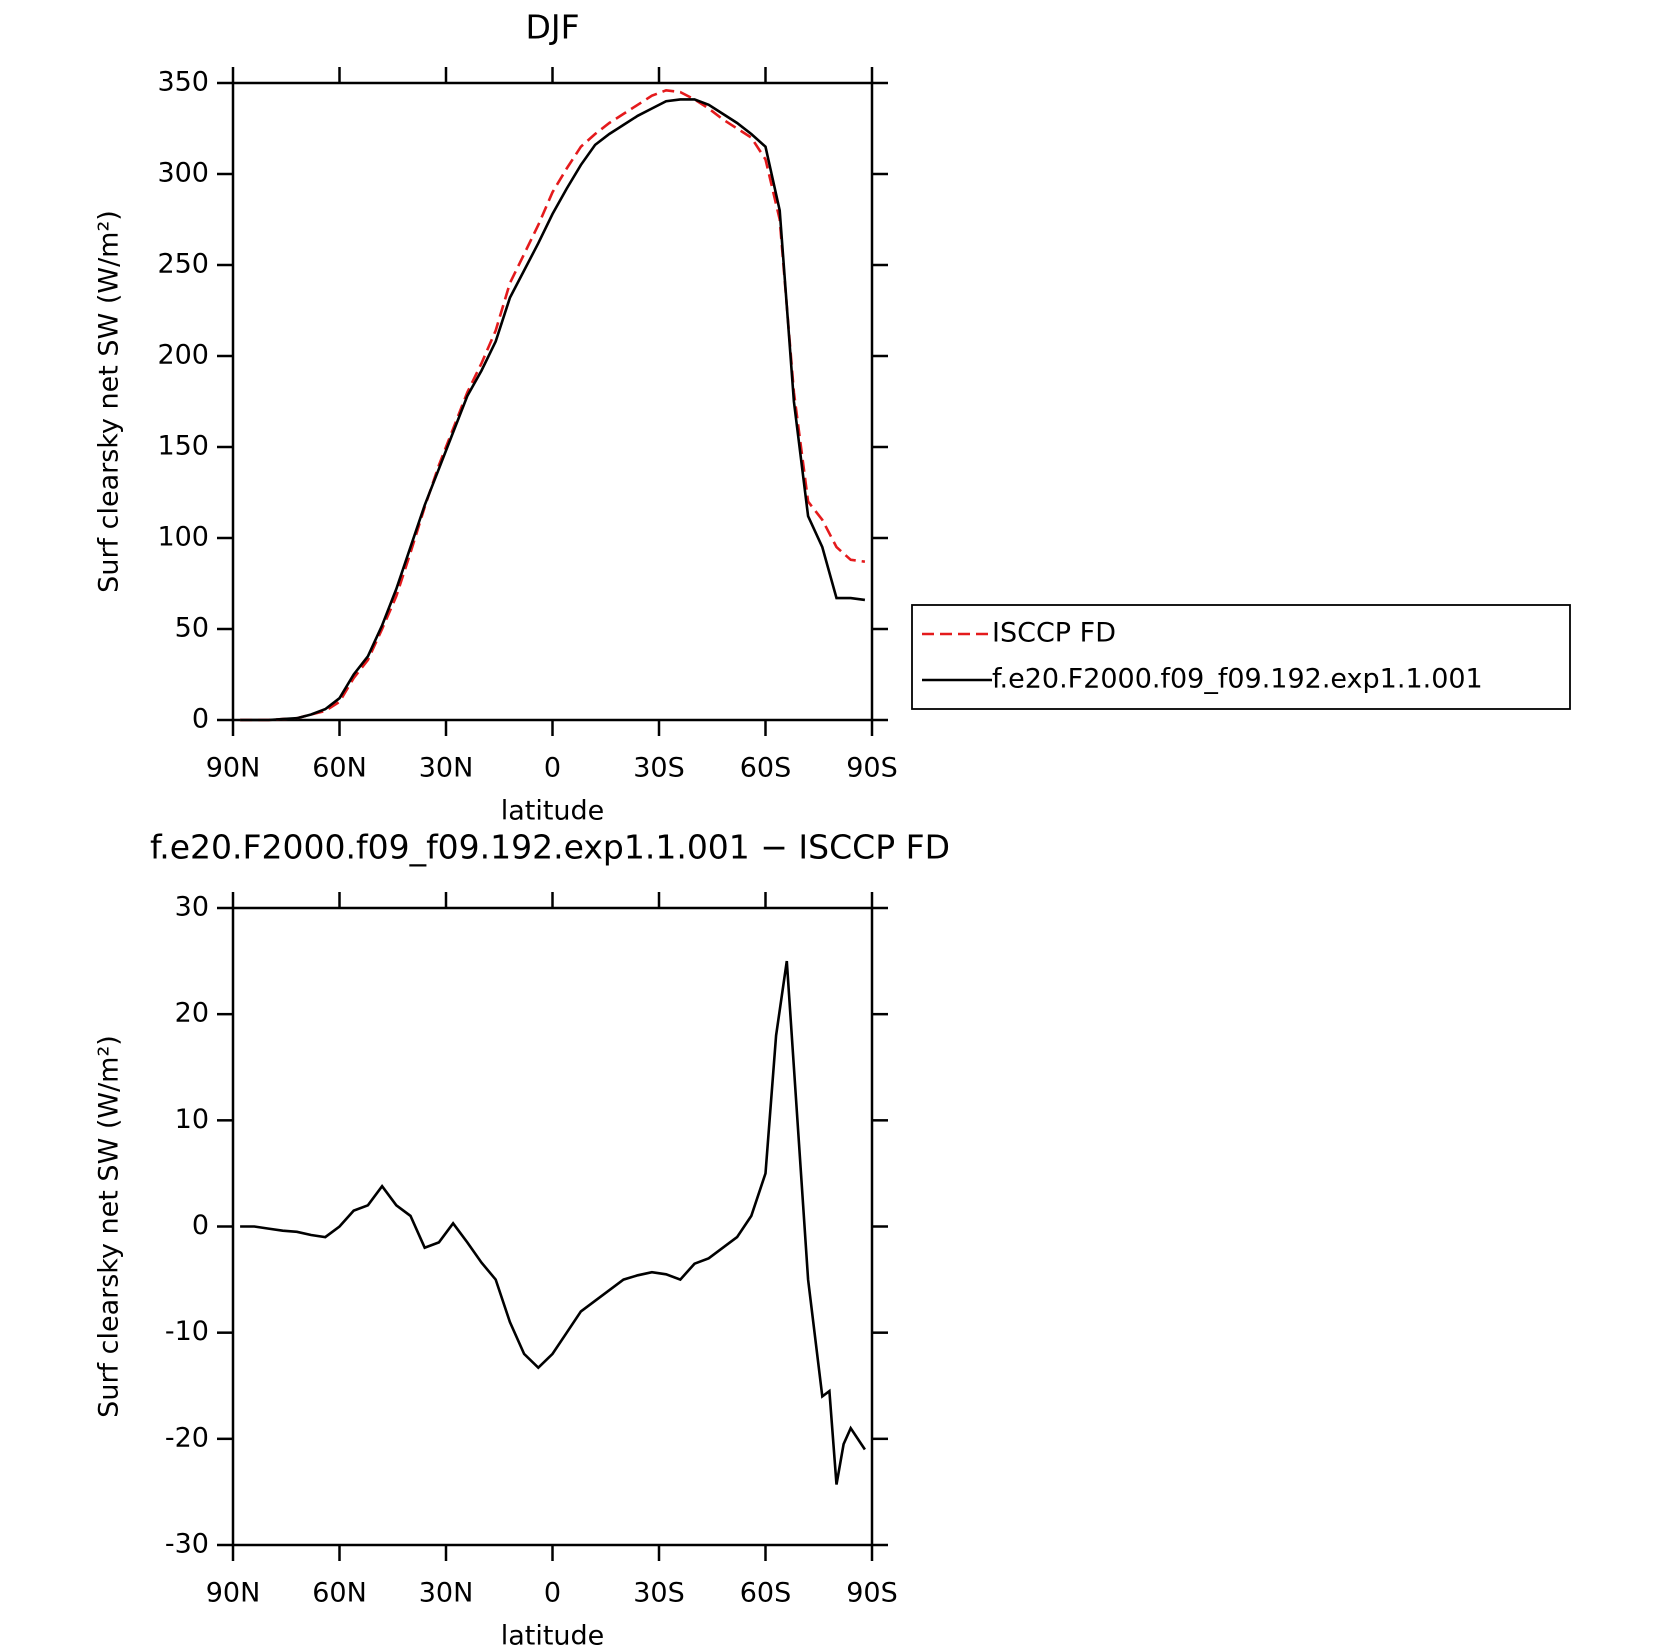  I want to click on legend-label: ISCCP FD, so click(1054, 633).